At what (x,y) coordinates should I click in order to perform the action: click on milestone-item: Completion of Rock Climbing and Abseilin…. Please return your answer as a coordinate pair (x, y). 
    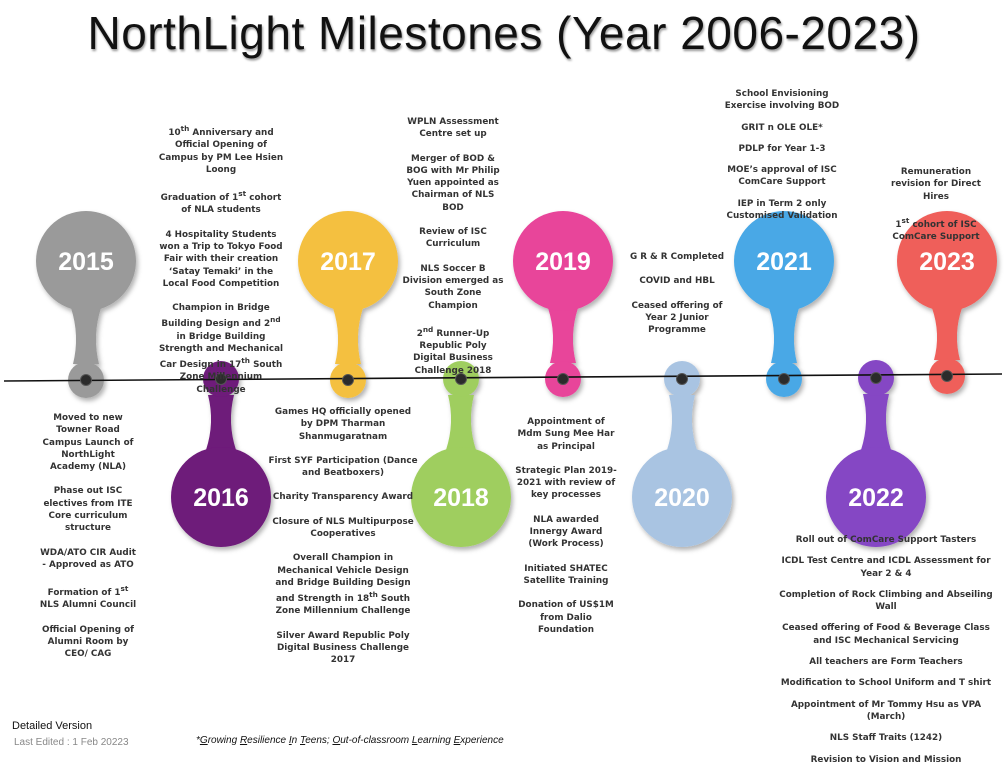
    Looking at the image, I should click on (886, 601).